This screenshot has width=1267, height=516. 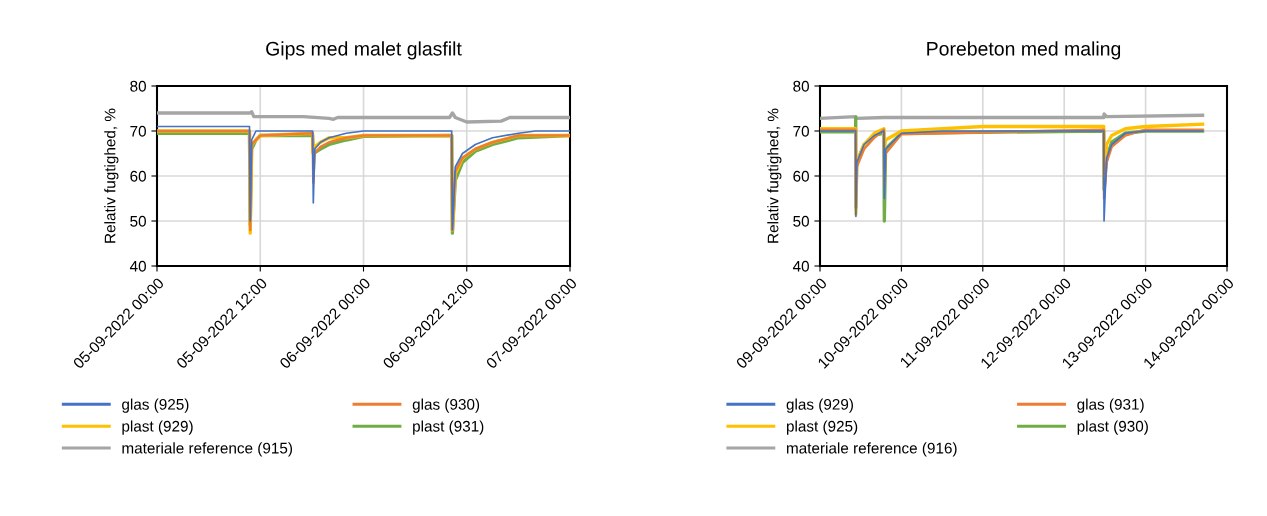 I want to click on legend-label: materiale reference (915), so click(x=207, y=449).